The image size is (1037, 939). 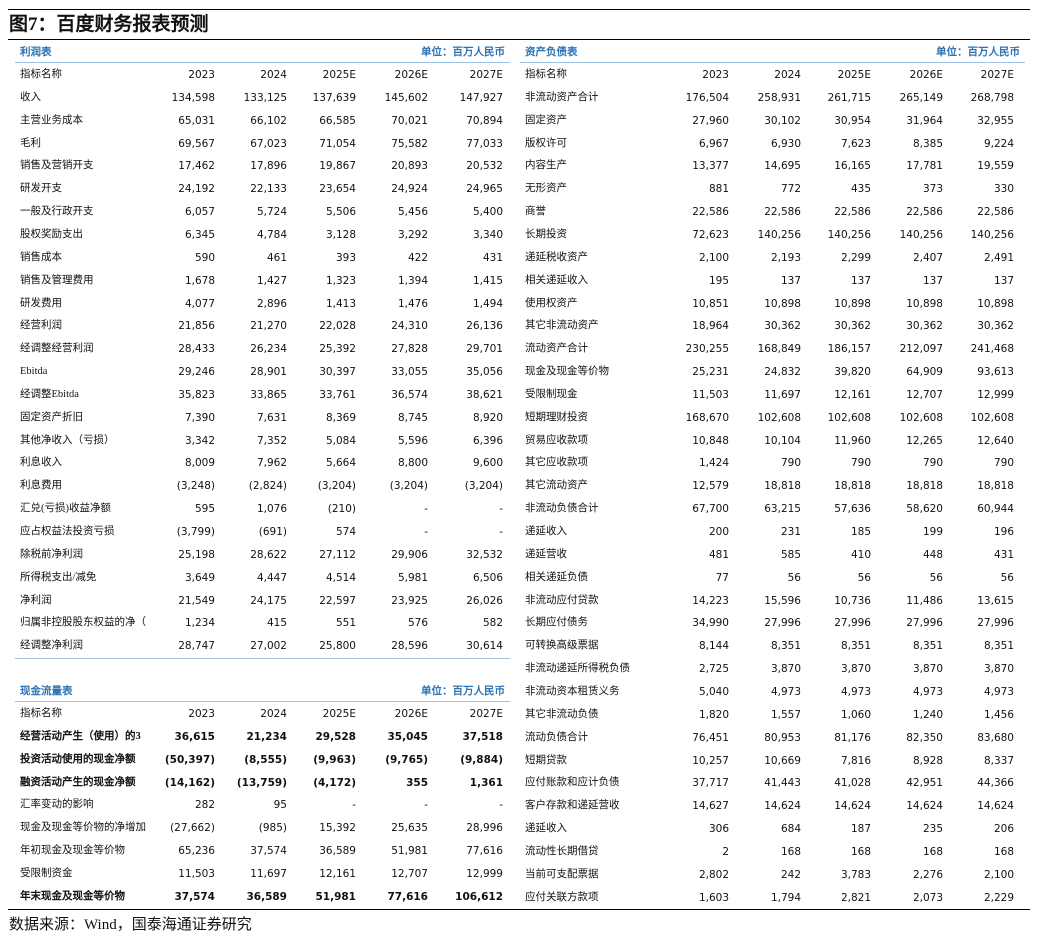 I want to click on cell-value: 25,392, so click(x=337, y=349).